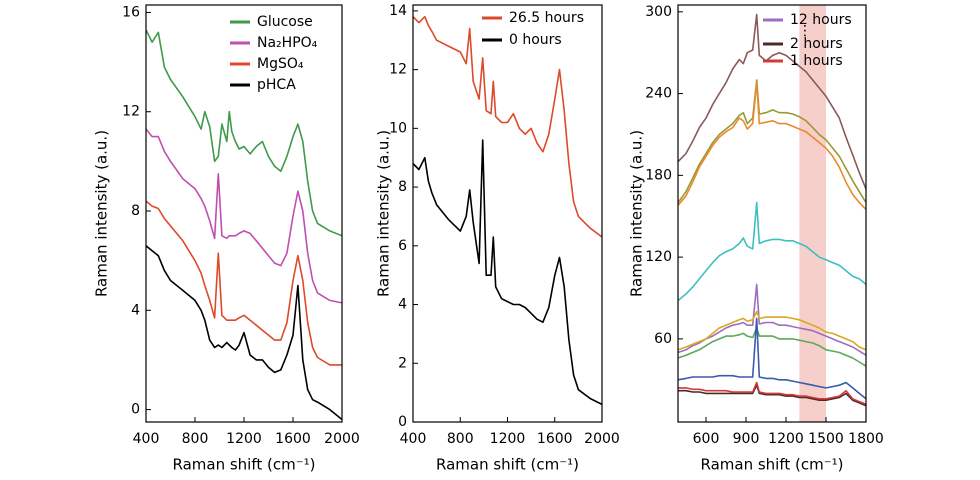  I want to click on y-tick-label: 180, so click(658, 175).